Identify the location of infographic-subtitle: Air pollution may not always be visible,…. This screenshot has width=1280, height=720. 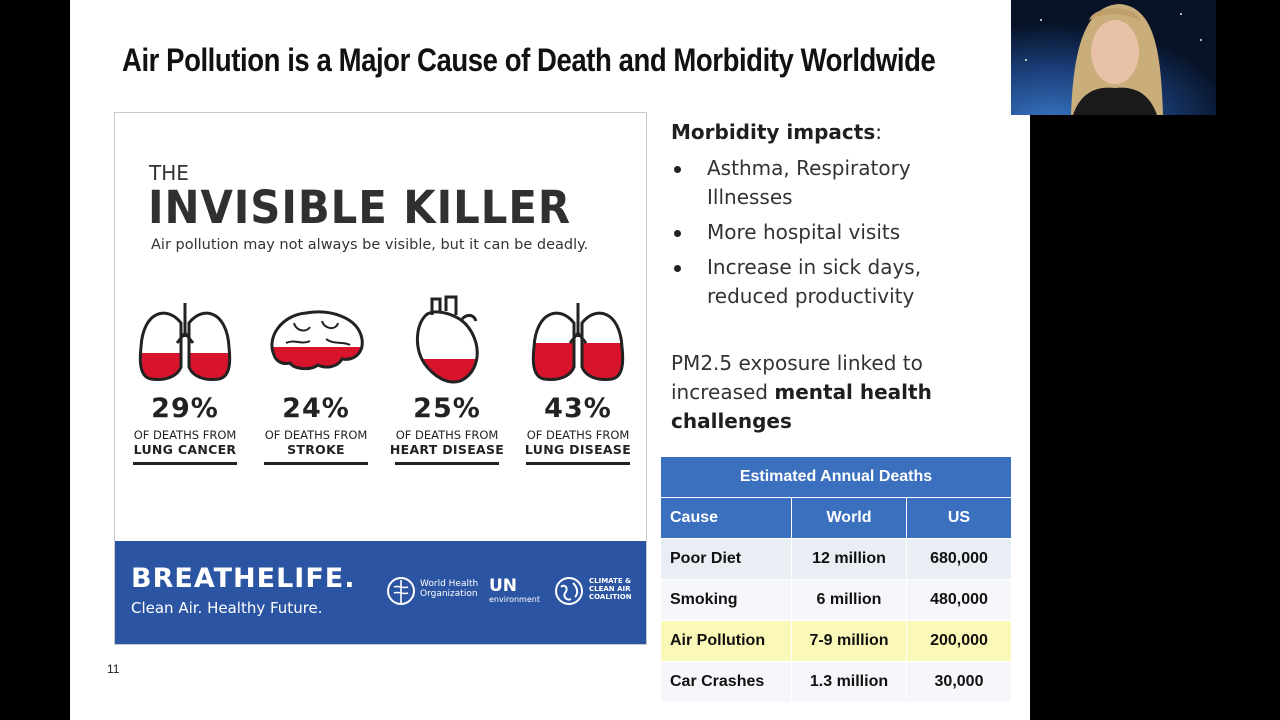
(370, 245).